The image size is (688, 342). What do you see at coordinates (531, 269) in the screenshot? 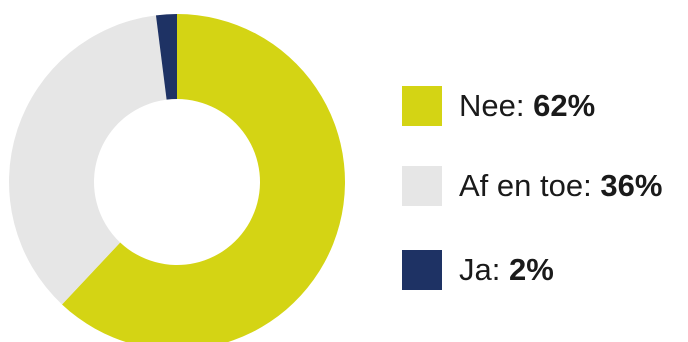
I see `legend-value-ja: 2%` at bounding box center [531, 269].